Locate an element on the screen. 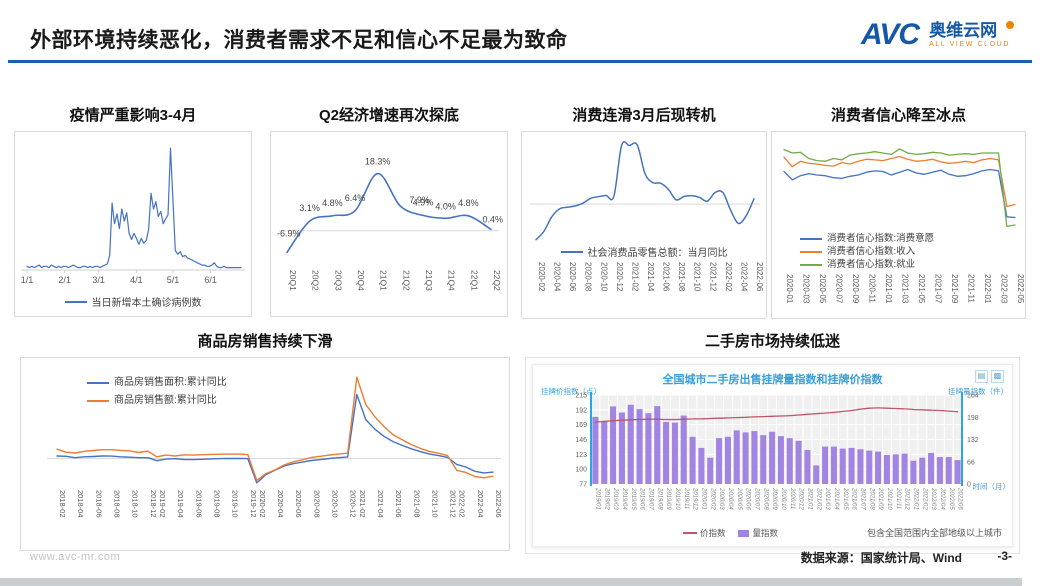 Image resolution: width=1040 pixels, height=586 pixels. chart-title-covid: 疫情严重影响3-4月 is located at coordinates (133, 115).